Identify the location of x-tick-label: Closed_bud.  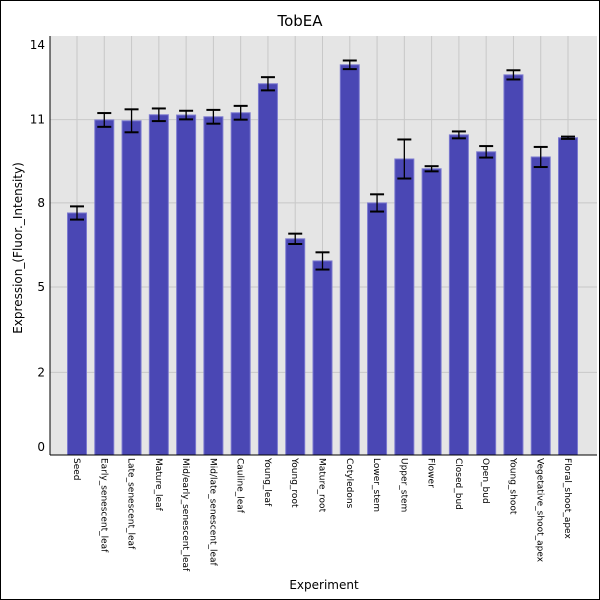
(458, 484).